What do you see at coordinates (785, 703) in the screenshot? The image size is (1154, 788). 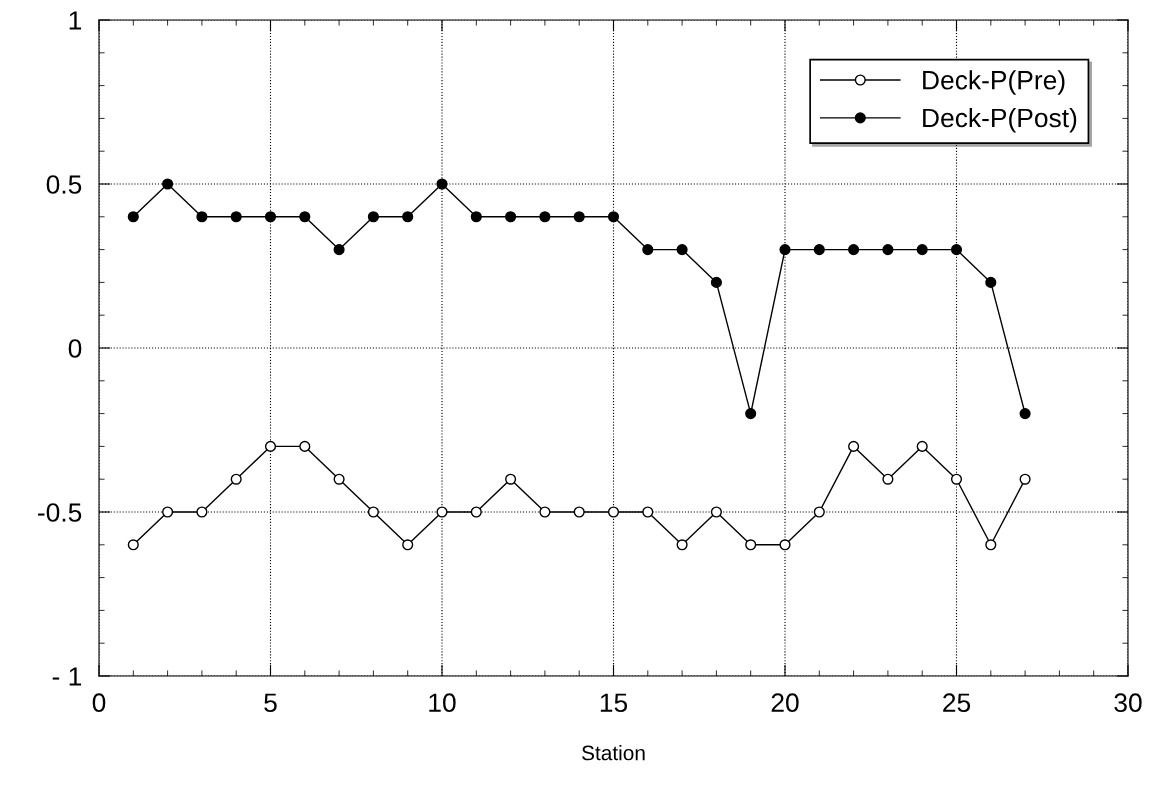 I see `x-tick-label: 20` at bounding box center [785, 703].